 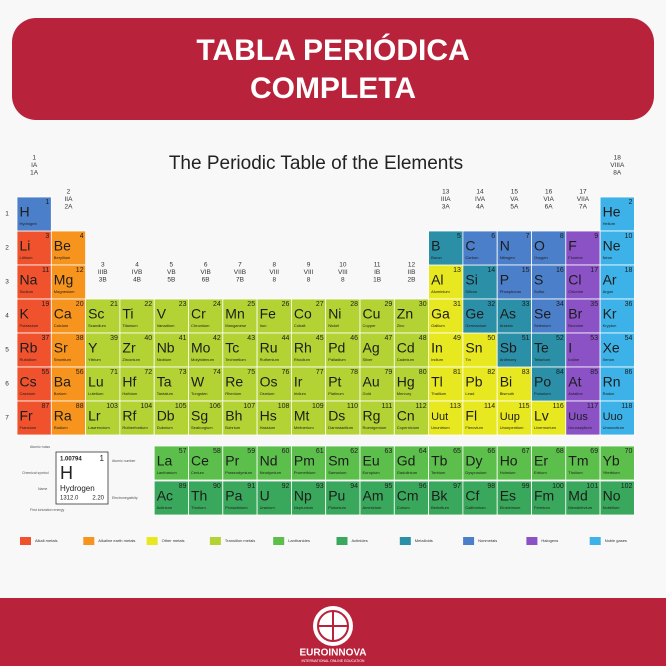 I want to click on element-name: Ytterbium, so click(x=612, y=472).